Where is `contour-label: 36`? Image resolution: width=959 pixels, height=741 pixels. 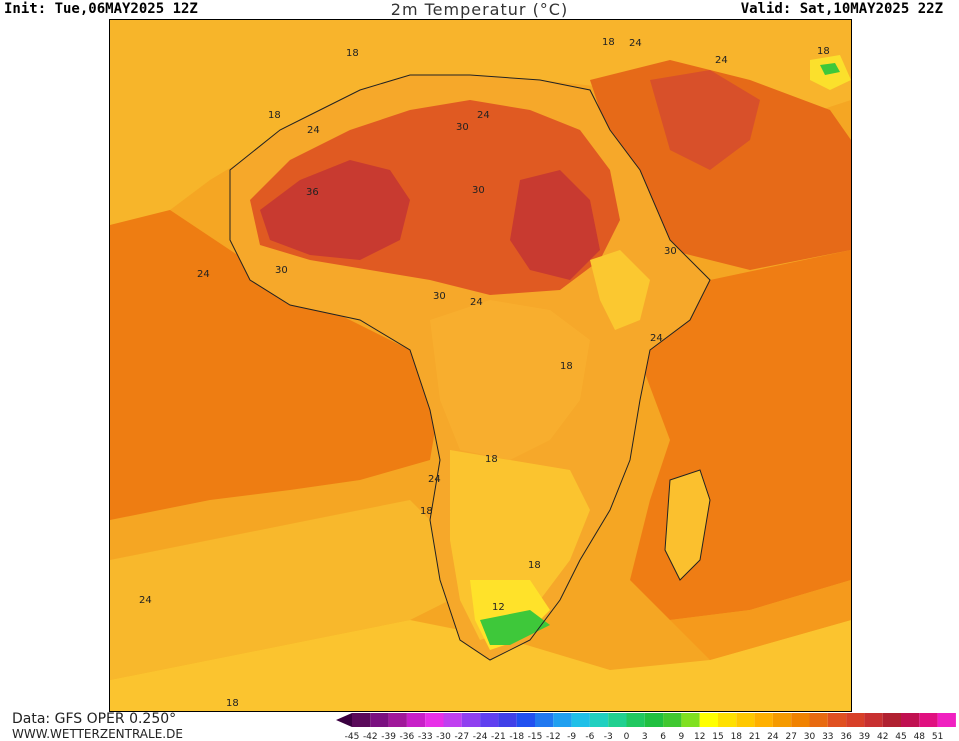 contour-label: 36 is located at coordinates (312, 192).